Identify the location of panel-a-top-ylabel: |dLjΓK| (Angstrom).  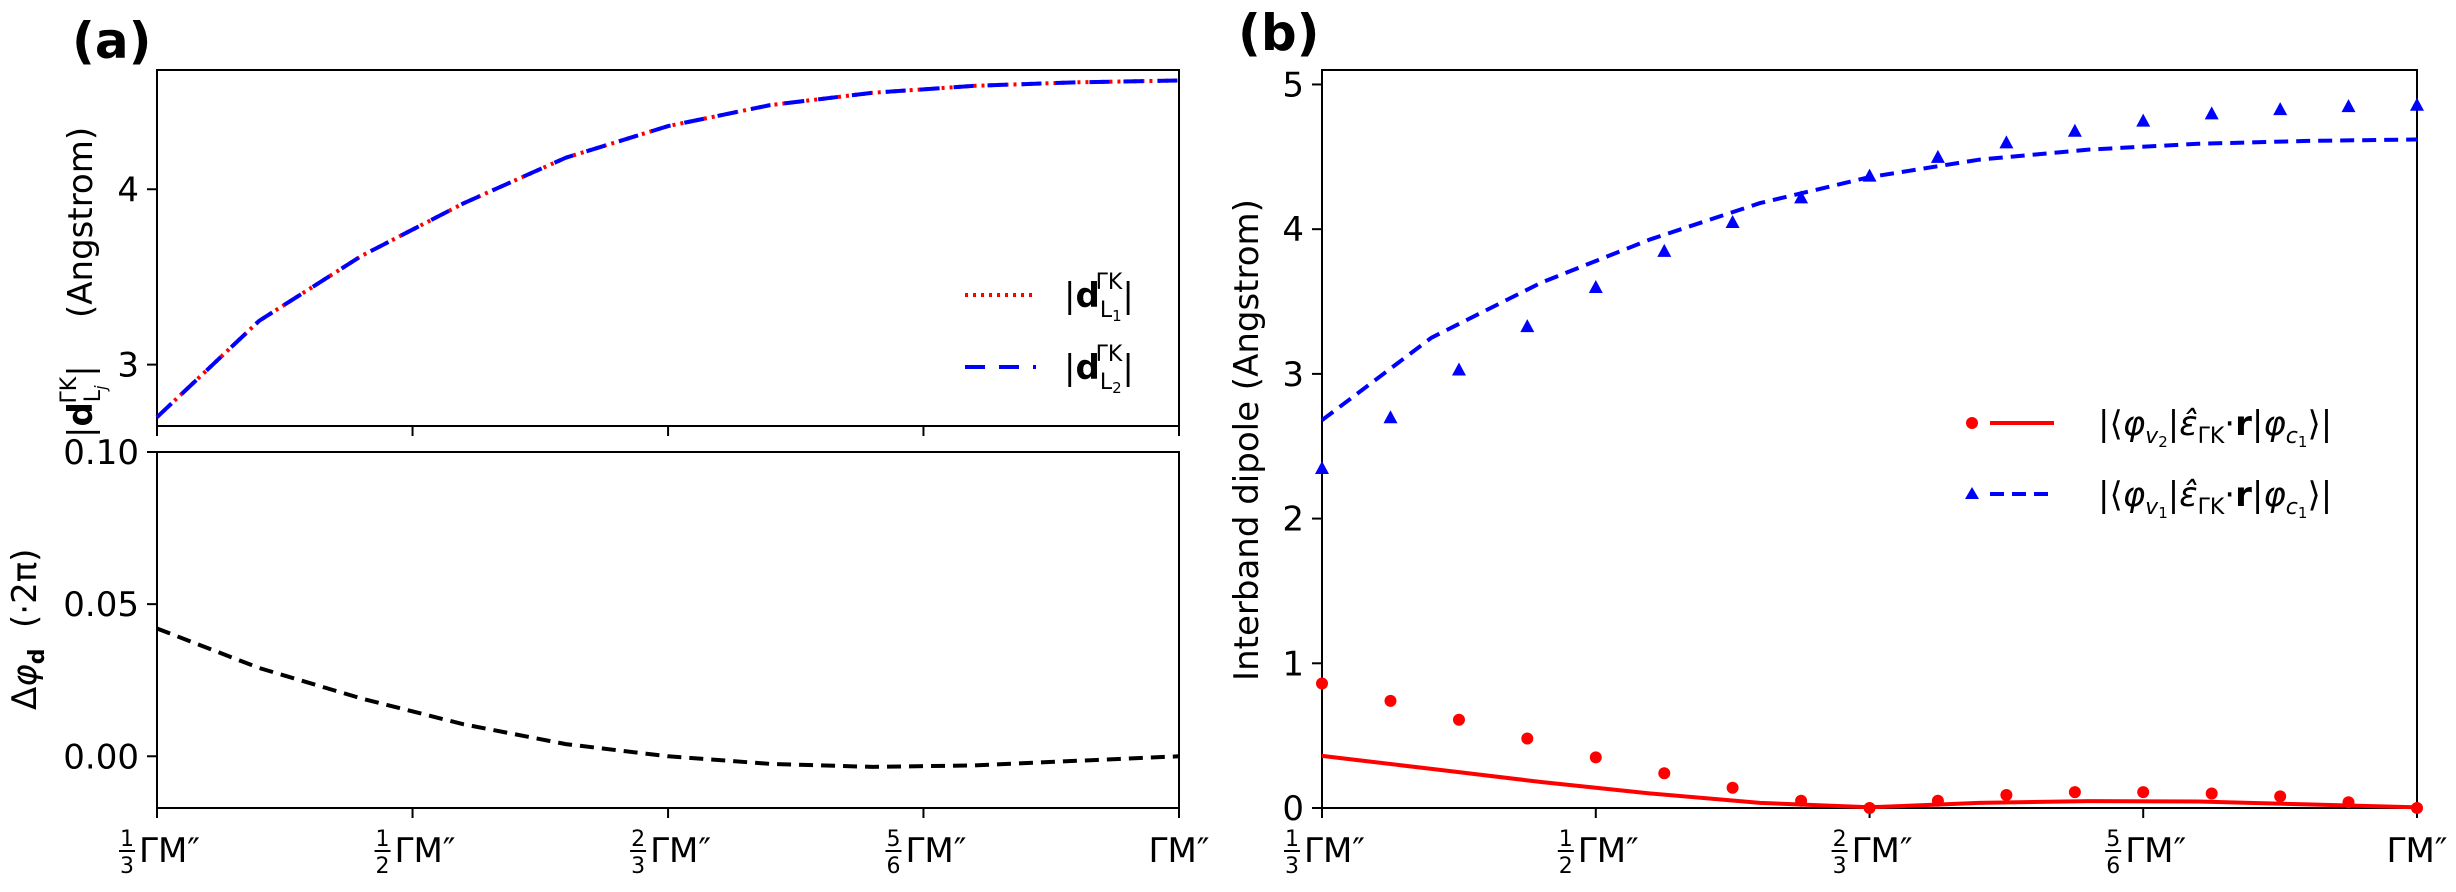
(83, 282).